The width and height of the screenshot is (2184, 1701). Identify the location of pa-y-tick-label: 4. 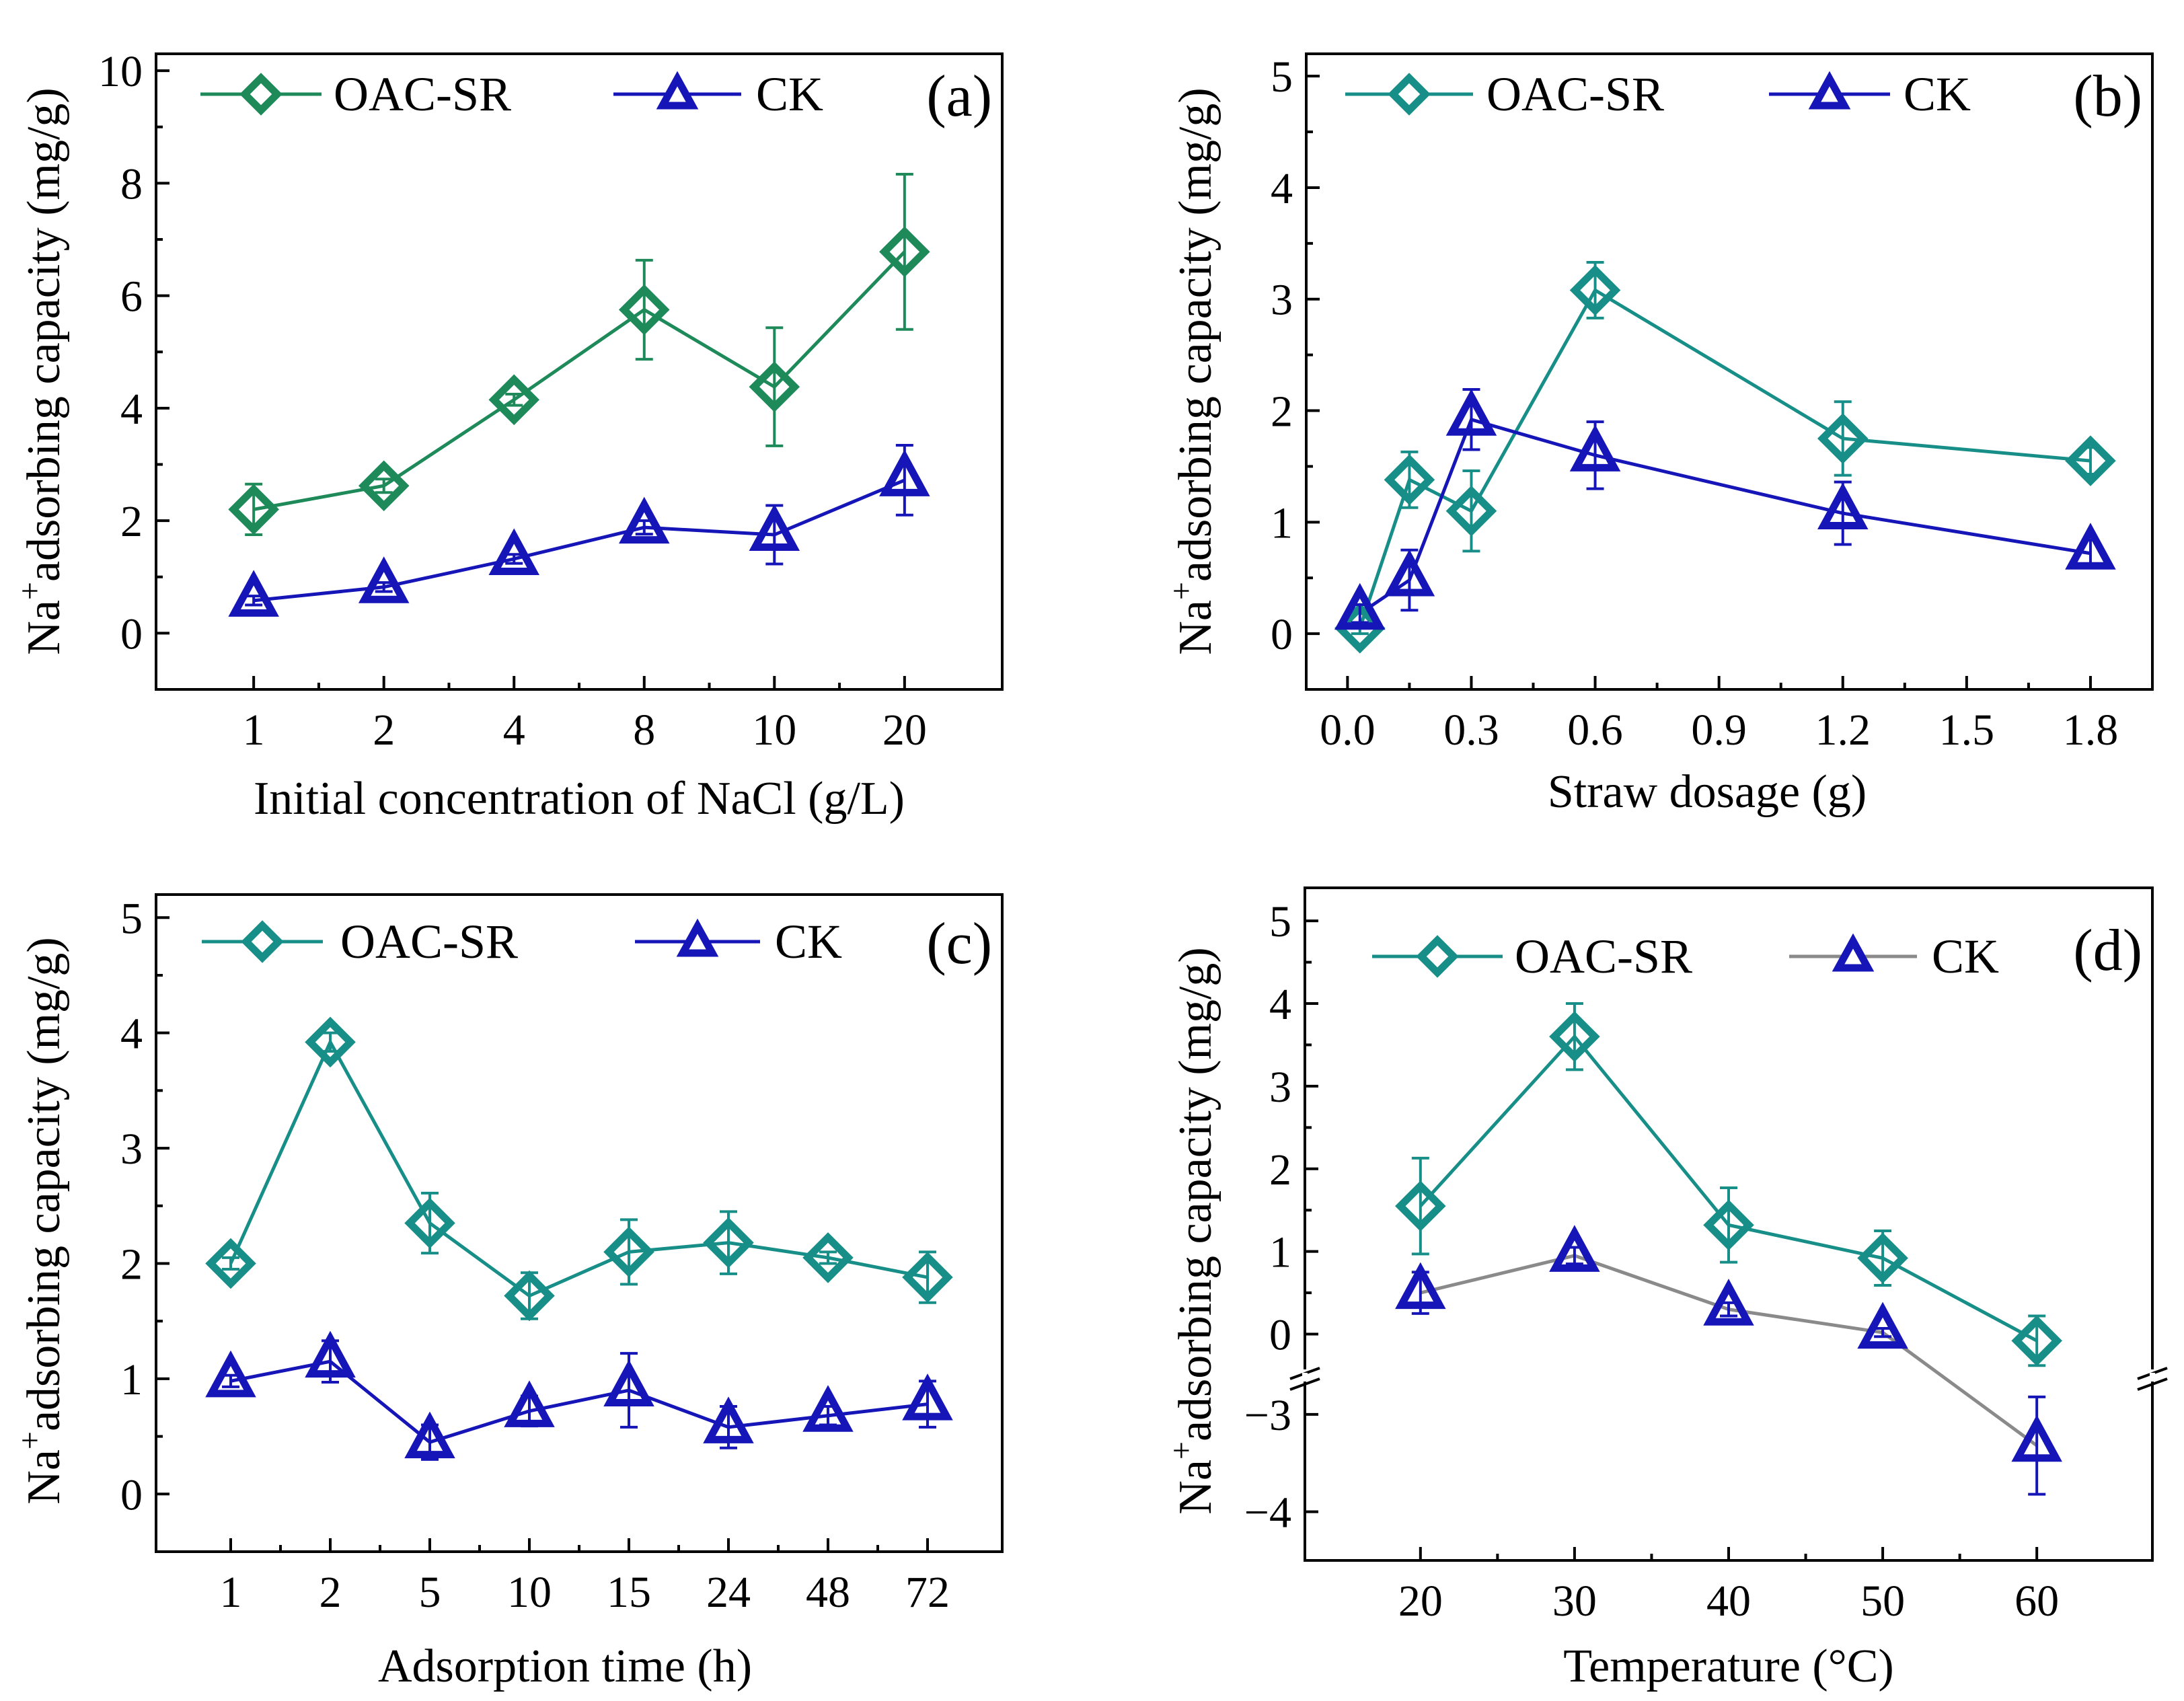
(131, 410).